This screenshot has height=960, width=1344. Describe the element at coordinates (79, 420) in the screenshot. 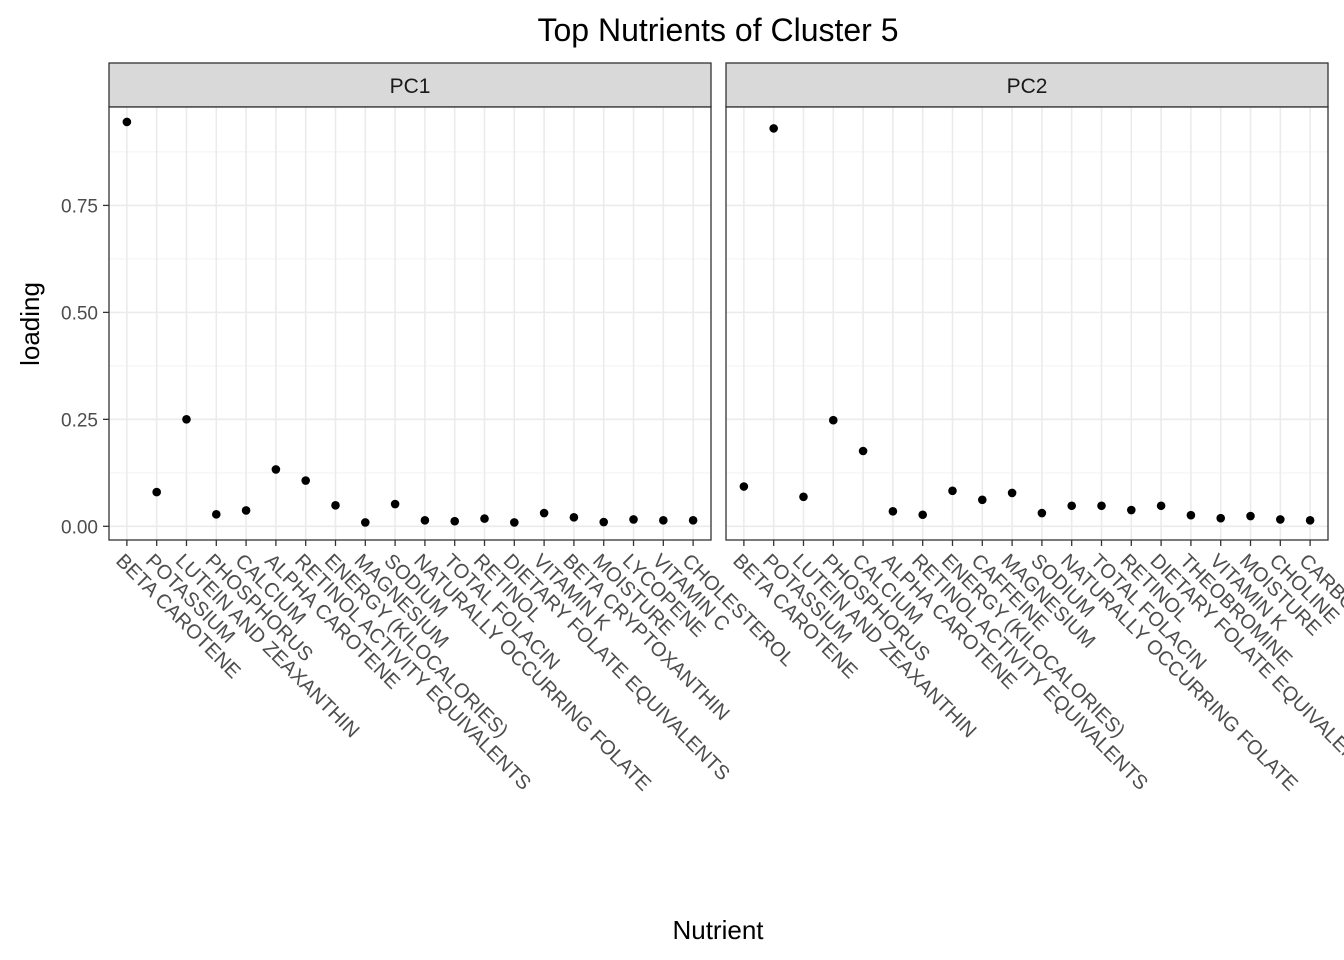

I see `y-tick-label: 0.25` at that location.